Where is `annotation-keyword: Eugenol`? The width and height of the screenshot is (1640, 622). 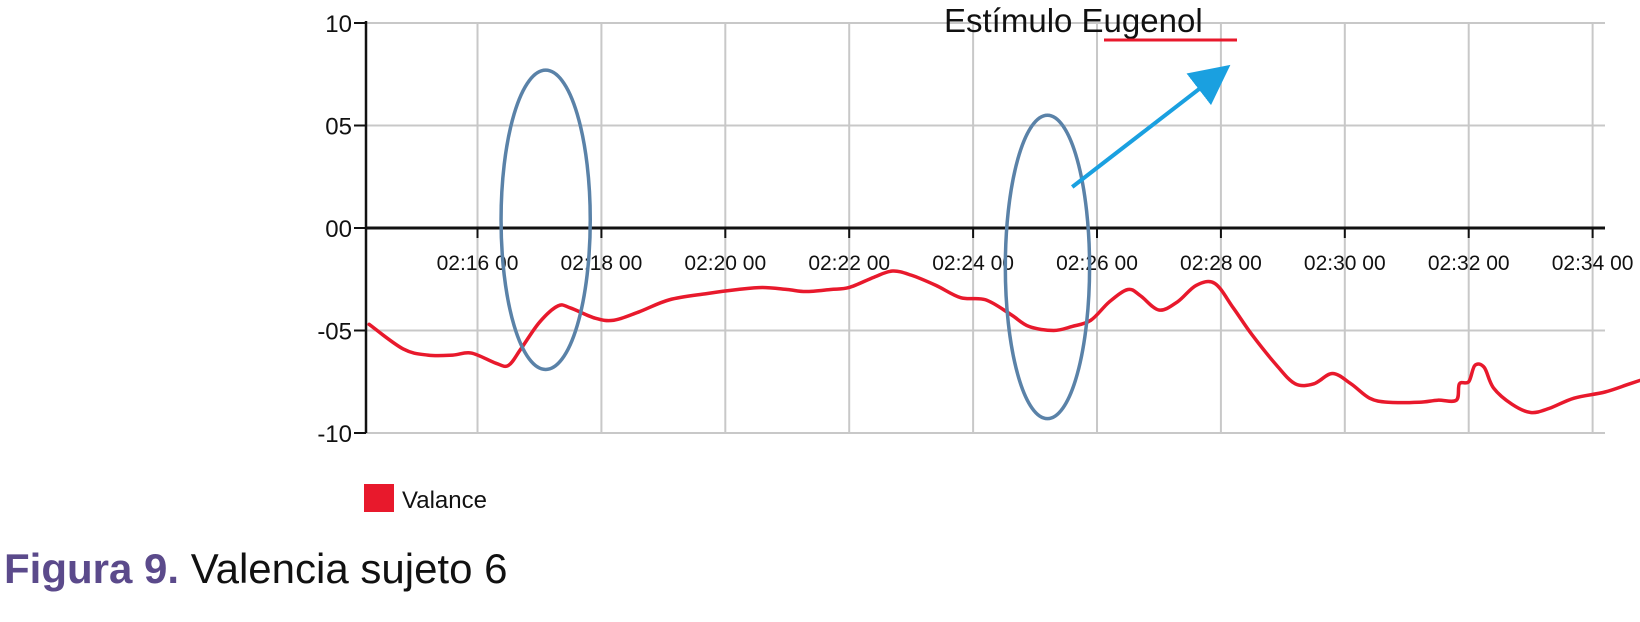 annotation-keyword: Eugenol is located at coordinates (1142, 20).